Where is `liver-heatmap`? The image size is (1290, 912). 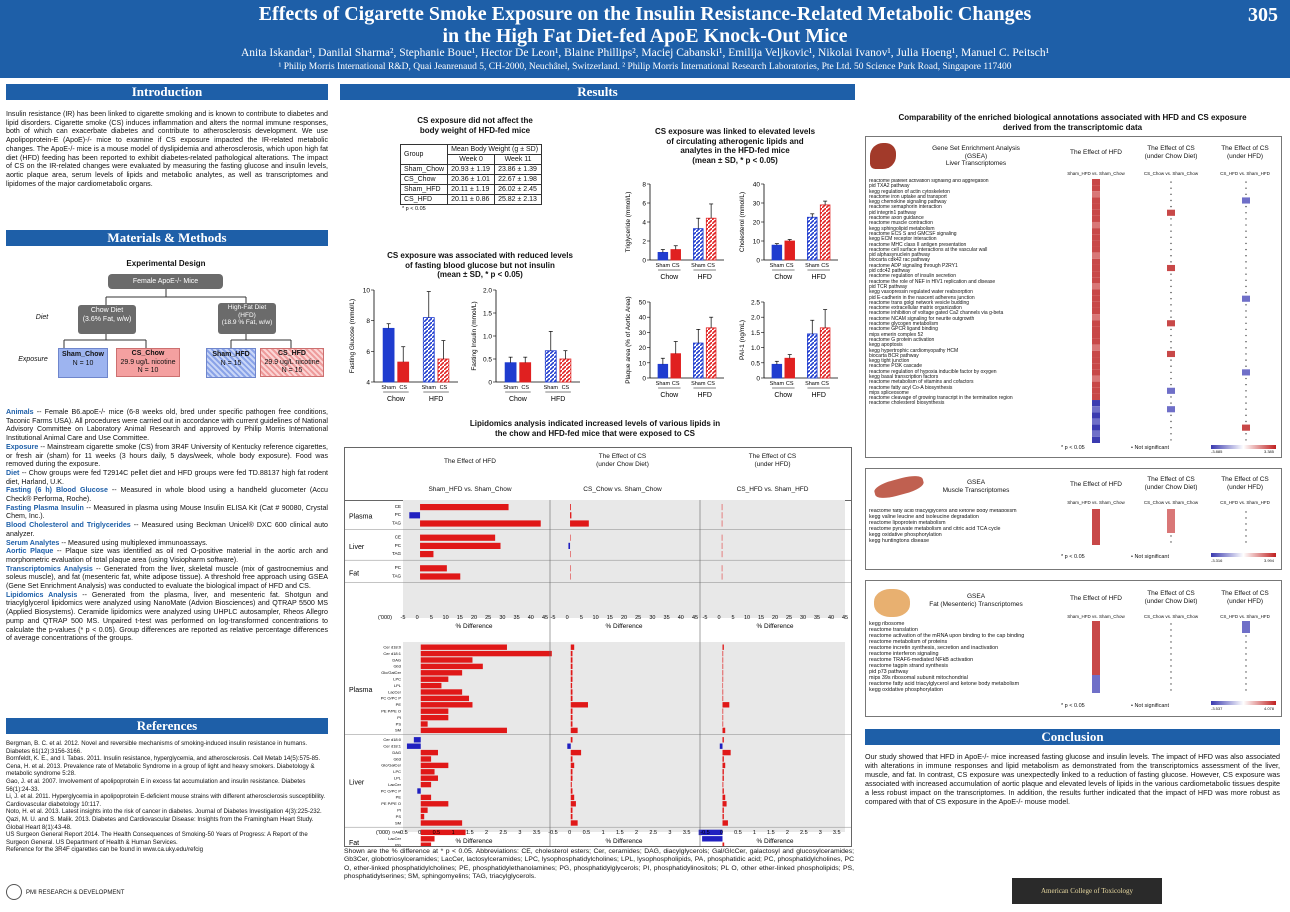
liver-heatmap is located at coordinates (1171, 311).